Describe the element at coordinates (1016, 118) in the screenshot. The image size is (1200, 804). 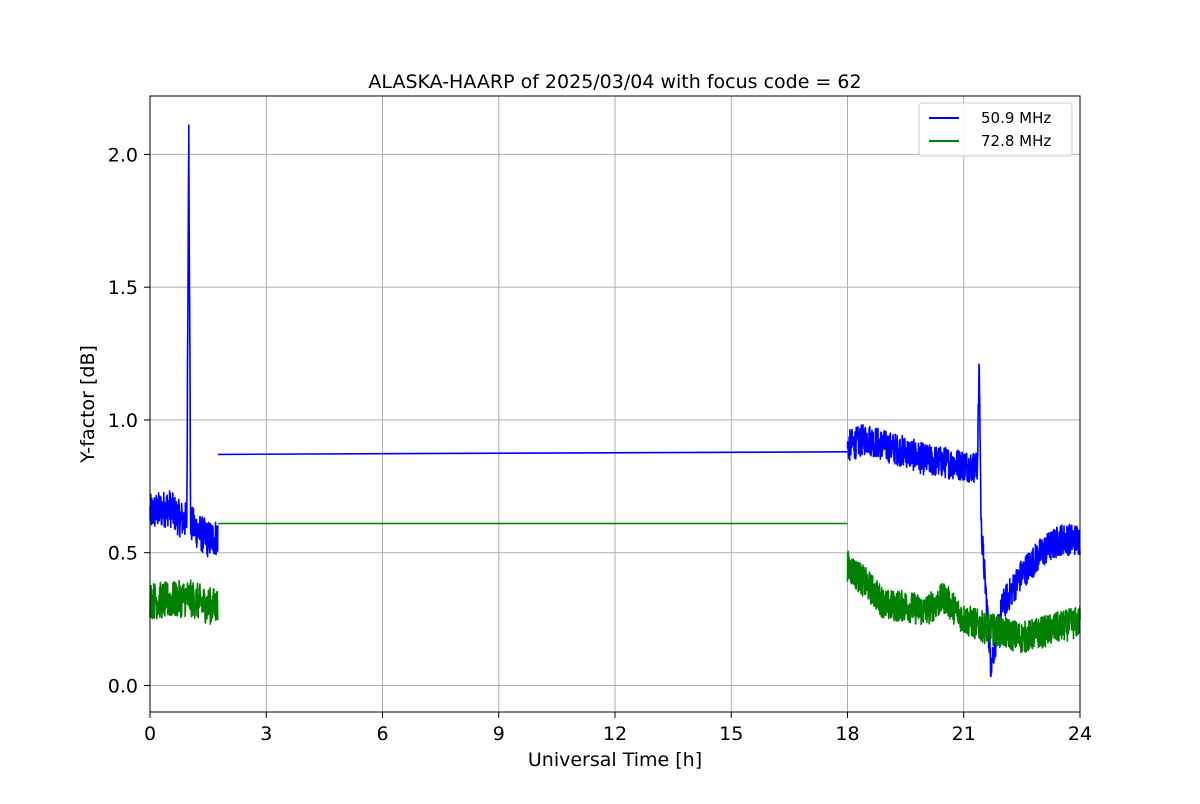
I see `legend-label: 50.9 MHz` at that location.